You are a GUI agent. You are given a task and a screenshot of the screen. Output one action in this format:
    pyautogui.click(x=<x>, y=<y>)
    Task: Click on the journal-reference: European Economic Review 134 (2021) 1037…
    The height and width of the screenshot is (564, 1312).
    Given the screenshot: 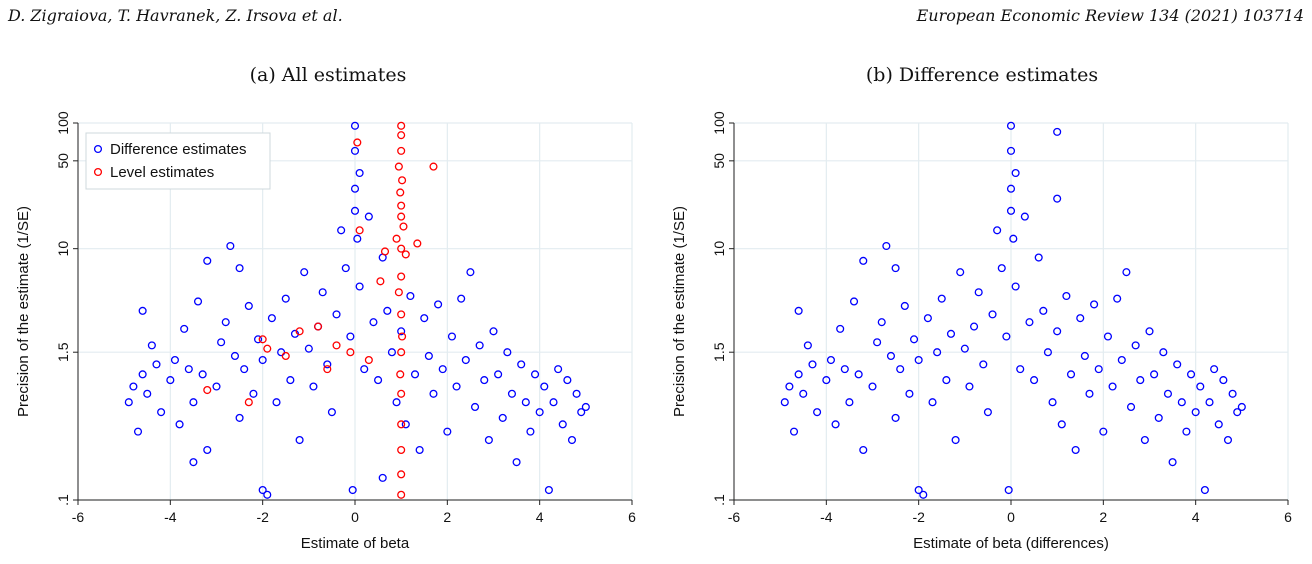 What is the action you would take?
    pyautogui.click(x=1110, y=15)
    